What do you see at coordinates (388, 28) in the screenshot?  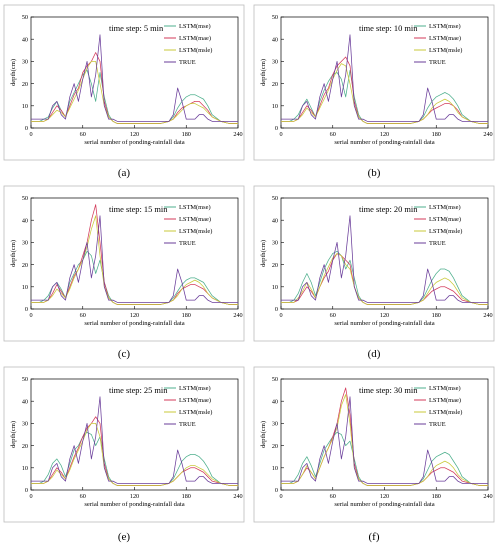 I see `time-step-annotation: time step: 10 min` at bounding box center [388, 28].